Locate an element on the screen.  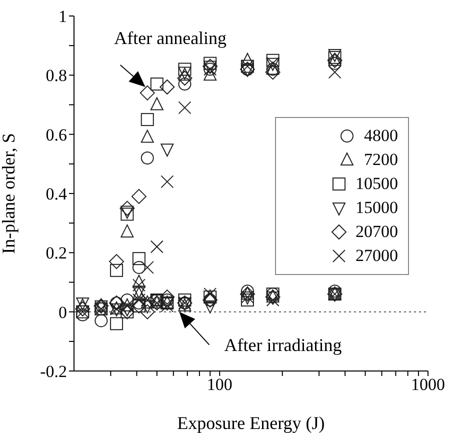
y-tick-label: 1 is located at coordinates (62, 16).